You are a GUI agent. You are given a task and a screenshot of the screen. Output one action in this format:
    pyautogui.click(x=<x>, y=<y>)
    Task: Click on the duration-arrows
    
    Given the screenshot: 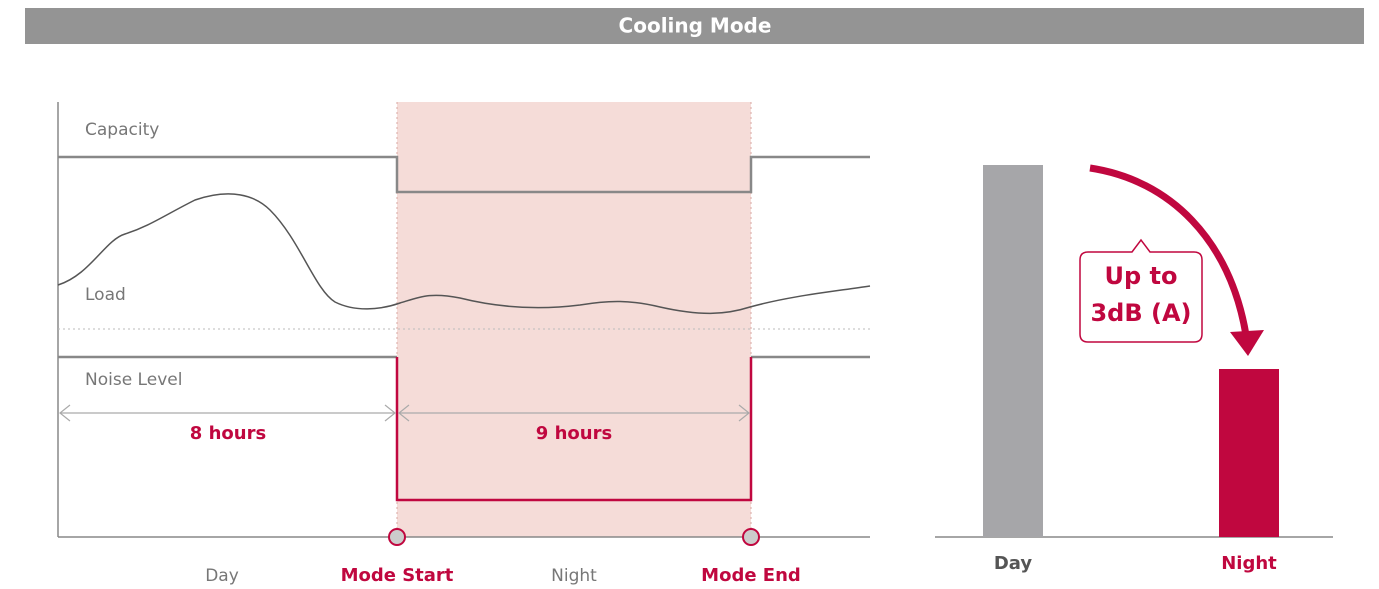 What is the action you would take?
    pyautogui.click(x=404, y=413)
    